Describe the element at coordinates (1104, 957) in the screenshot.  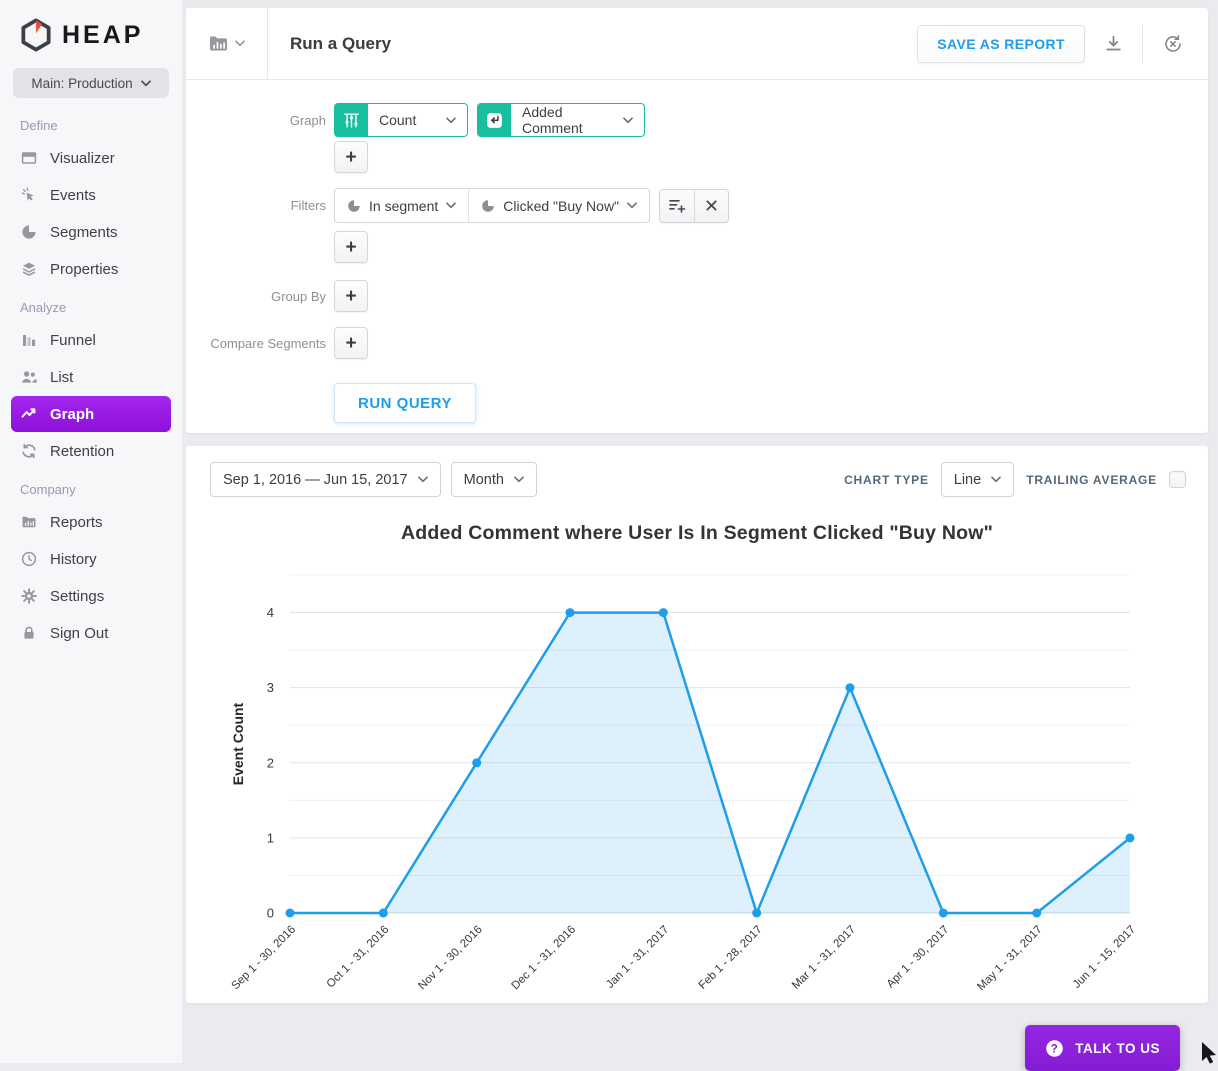
I see `svg-text: Jun 1 - 15, 2017` at that location.